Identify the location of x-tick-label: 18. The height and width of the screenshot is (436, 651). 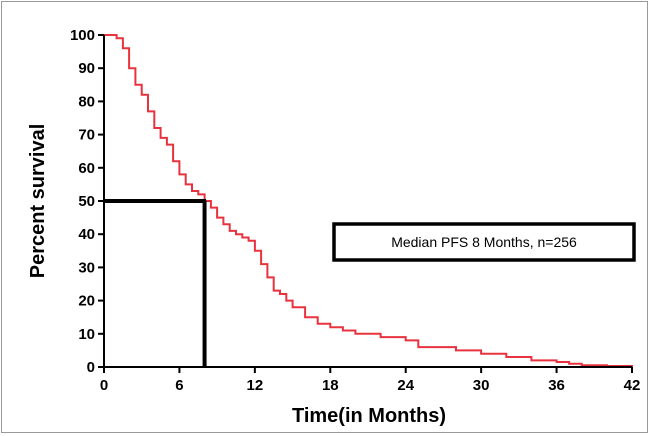
(330, 385).